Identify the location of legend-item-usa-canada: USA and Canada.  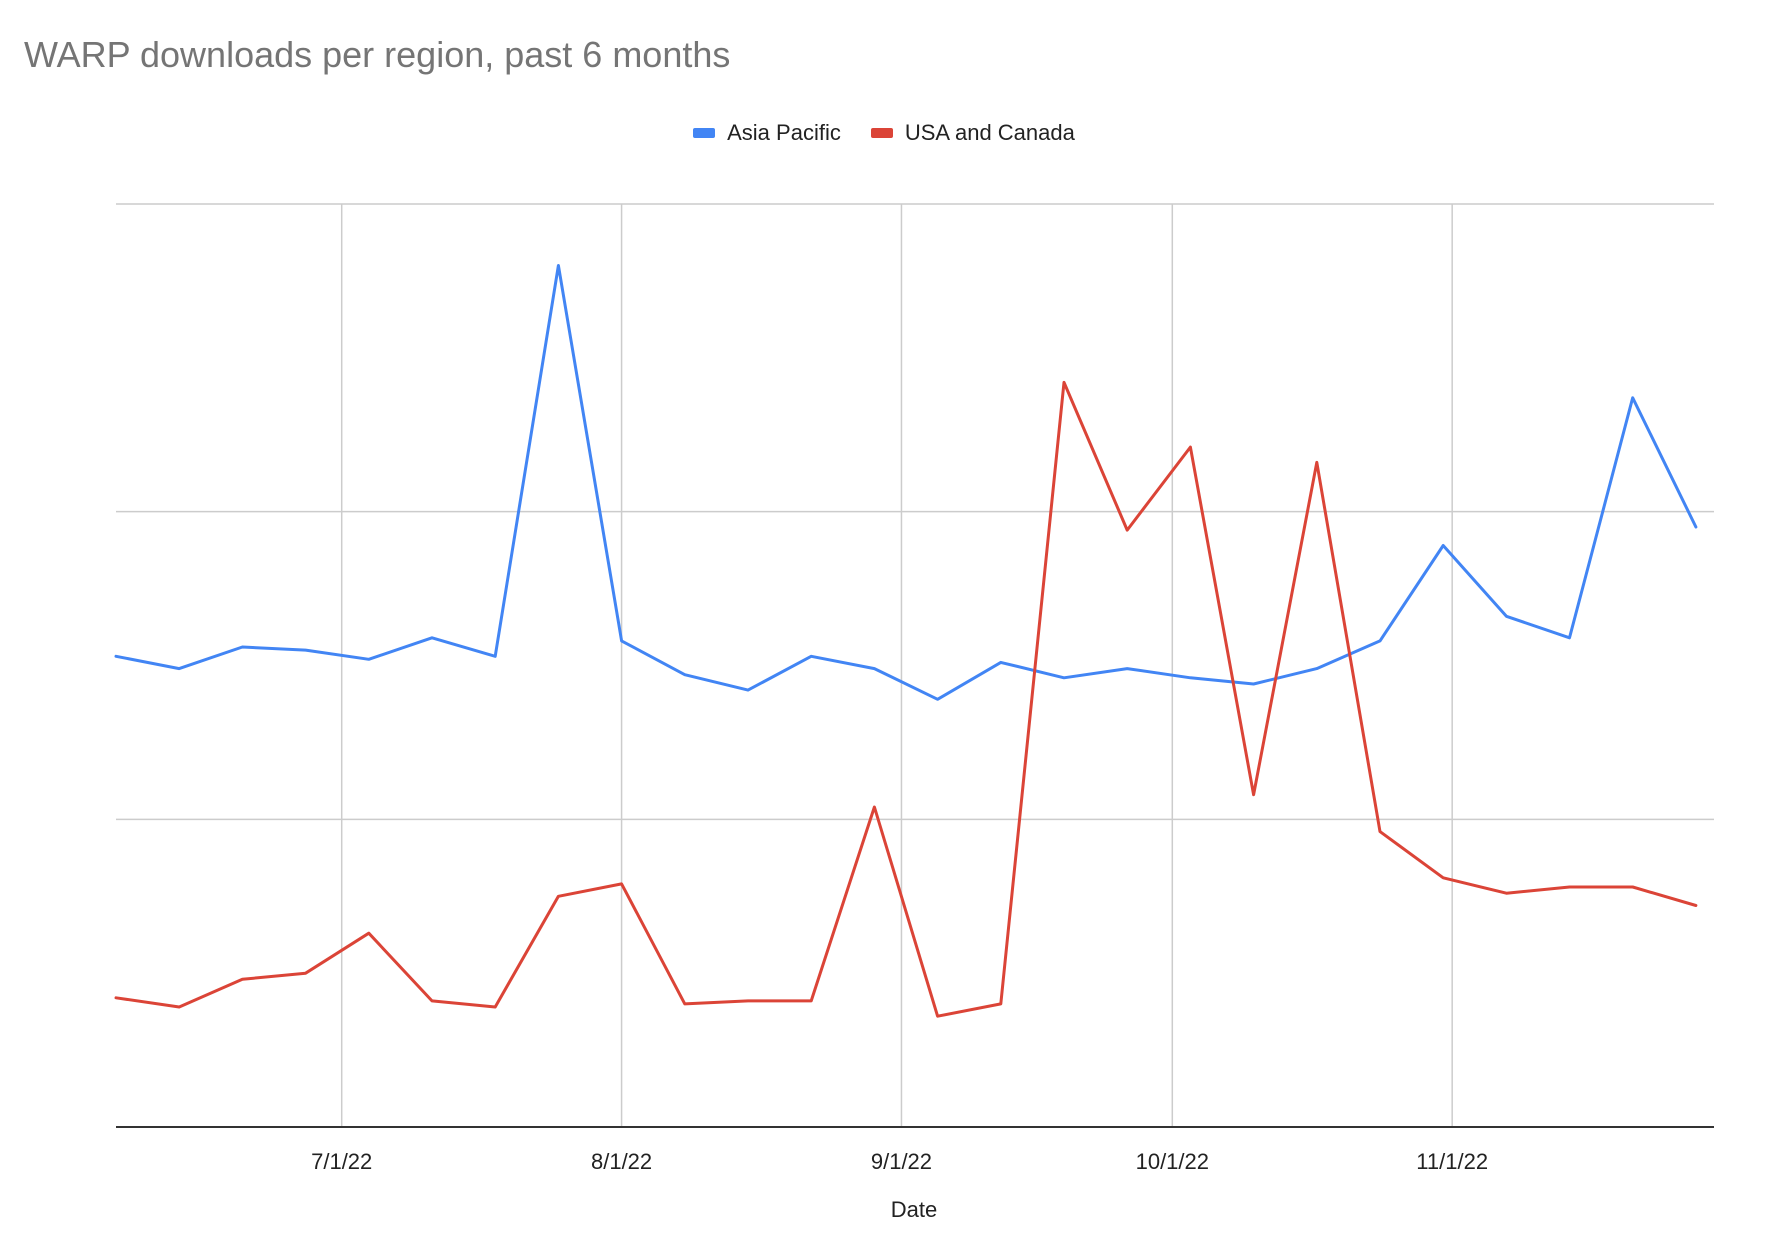
(972, 133).